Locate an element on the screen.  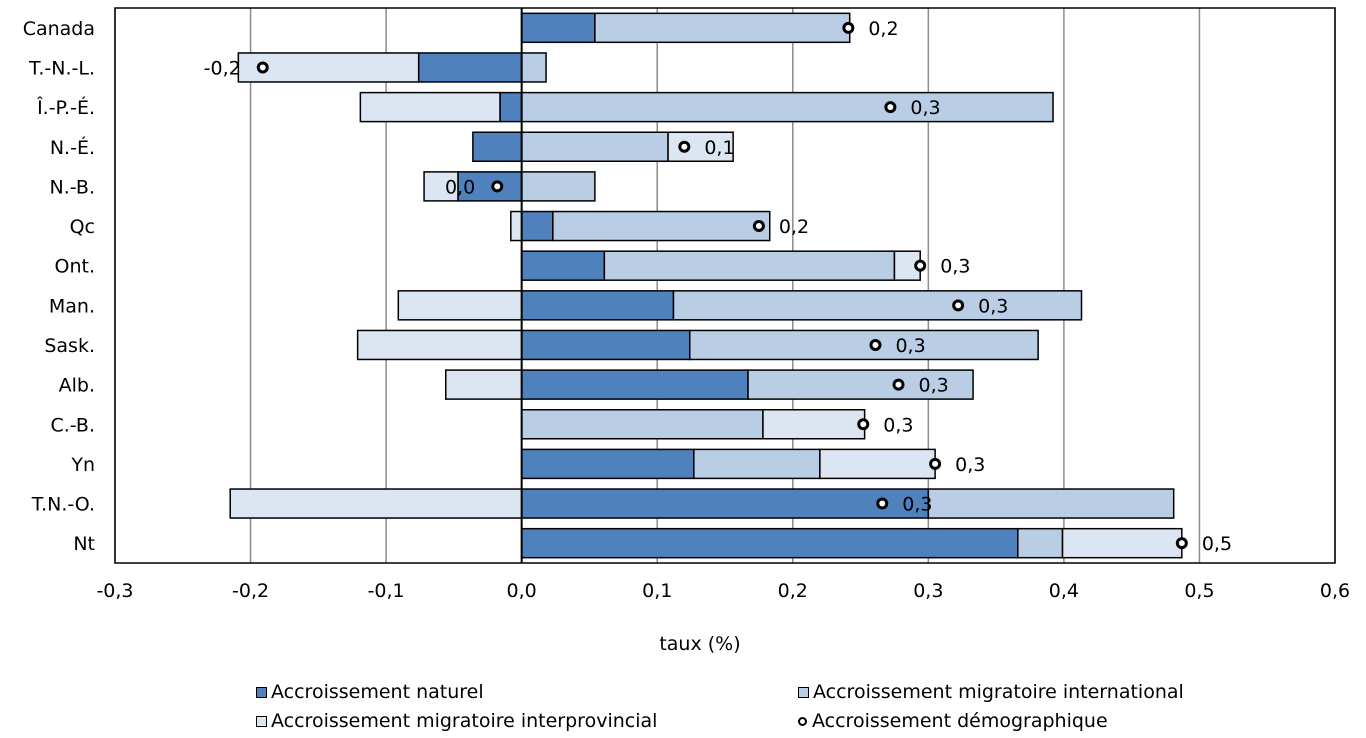
legend-item-naturel: Accroissement naturel is located at coordinates (370, 692).